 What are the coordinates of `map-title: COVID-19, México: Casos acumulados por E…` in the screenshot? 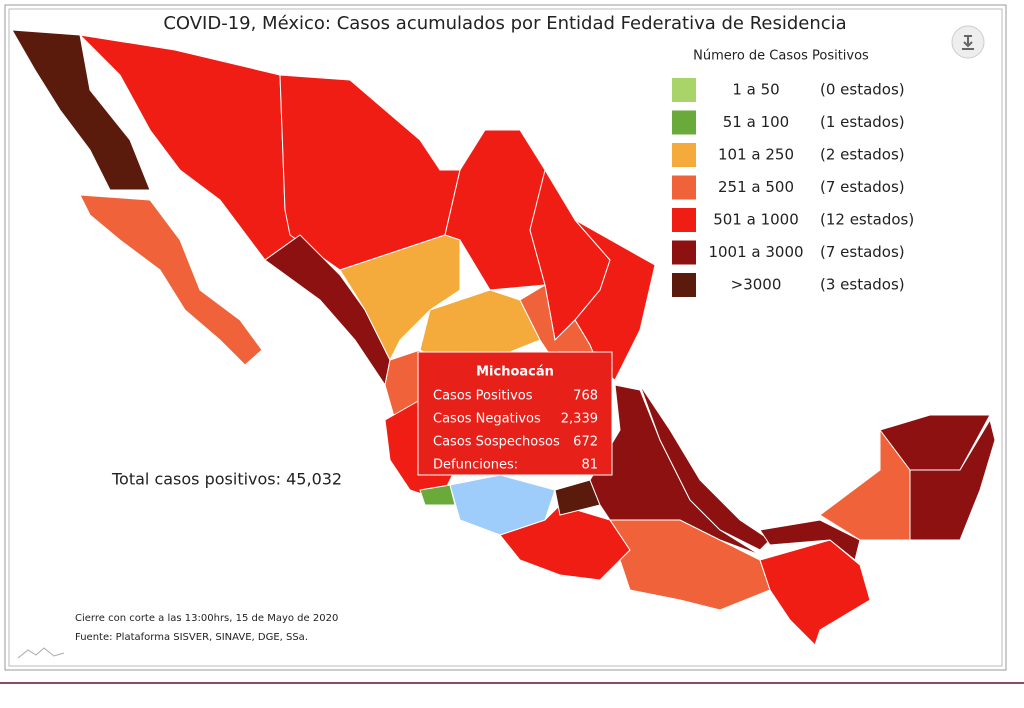 It's located at (504, 23).